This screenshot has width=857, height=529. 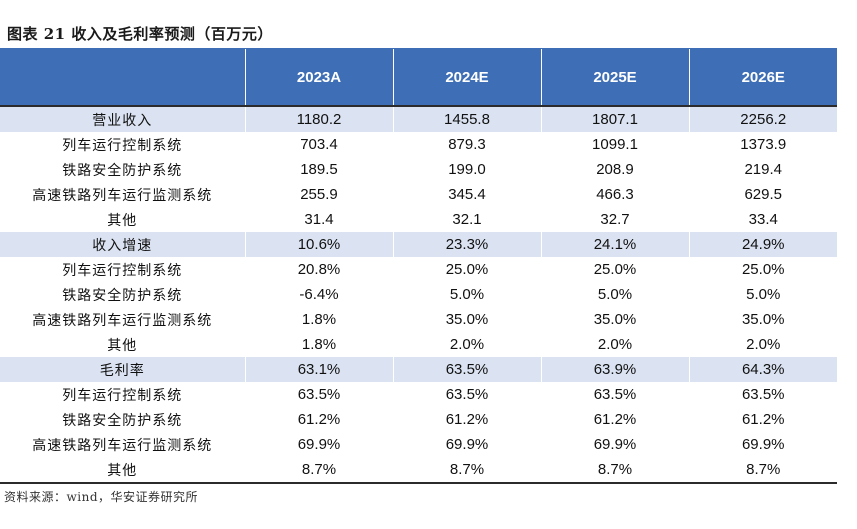 What do you see at coordinates (466, 144) in the screenshot?
I see `value-cell: 879.3` at bounding box center [466, 144].